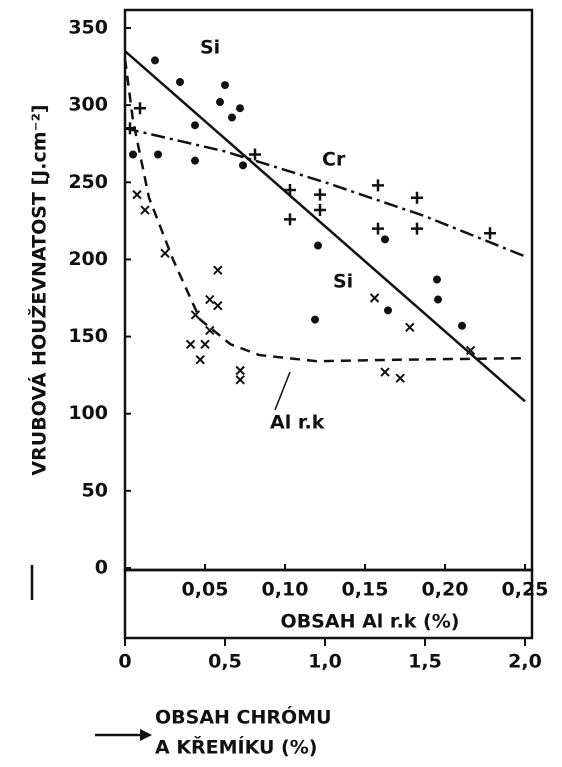  I want to click on x2-tick-label: 0,05, so click(205, 590).